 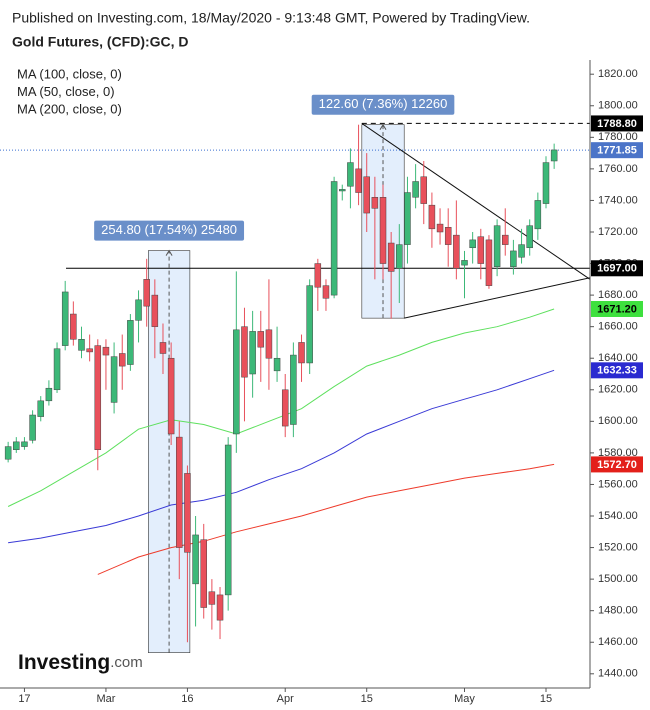 What do you see at coordinates (464, 699) in the screenshot?
I see `x-tick-label: May` at bounding box center [464, 699].